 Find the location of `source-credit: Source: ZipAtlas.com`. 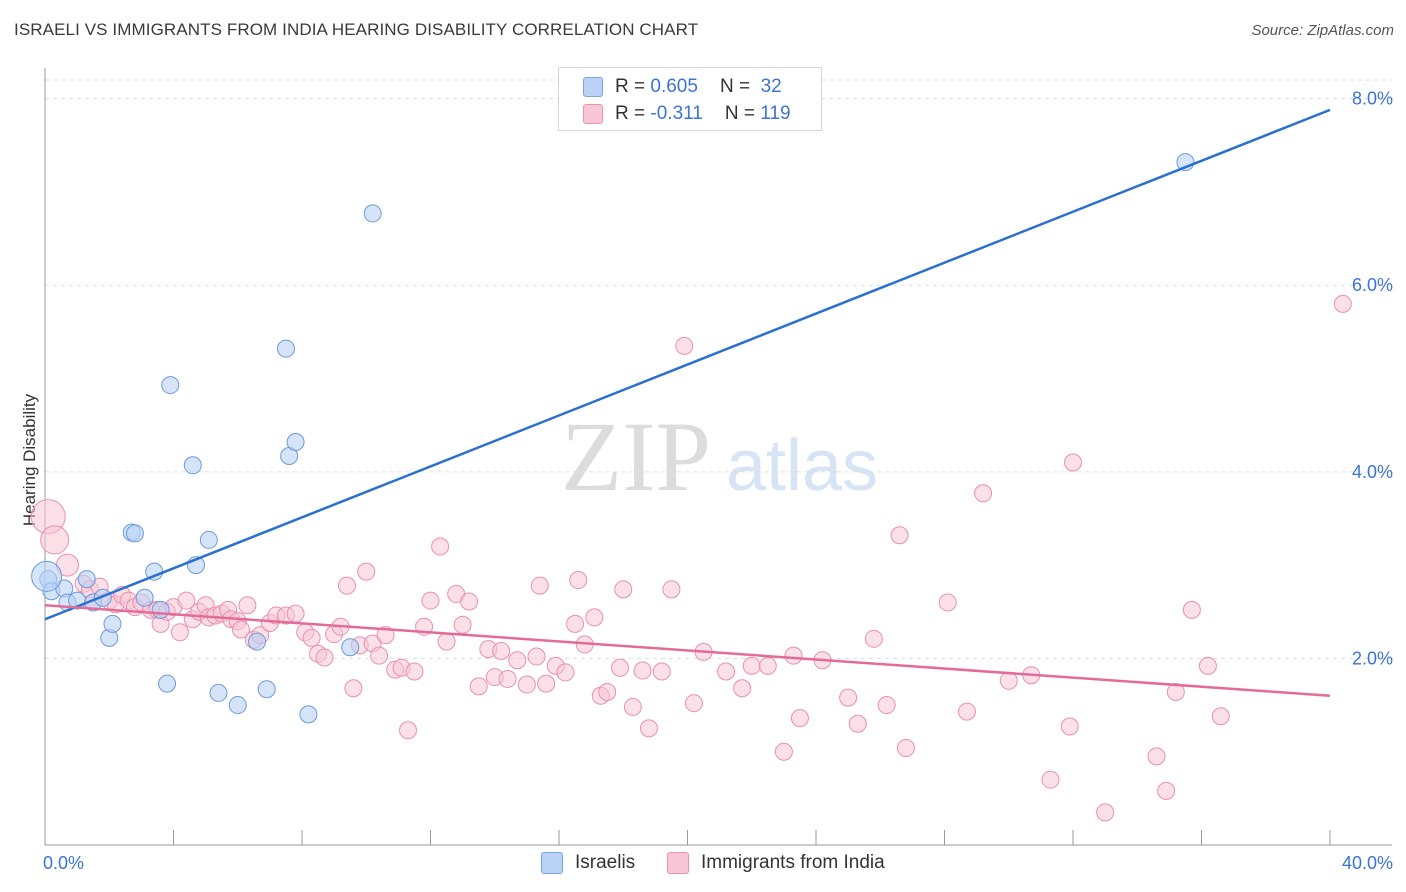

source-credit: Source: ZipAtlas.com is located at coordinates (1322, 30).